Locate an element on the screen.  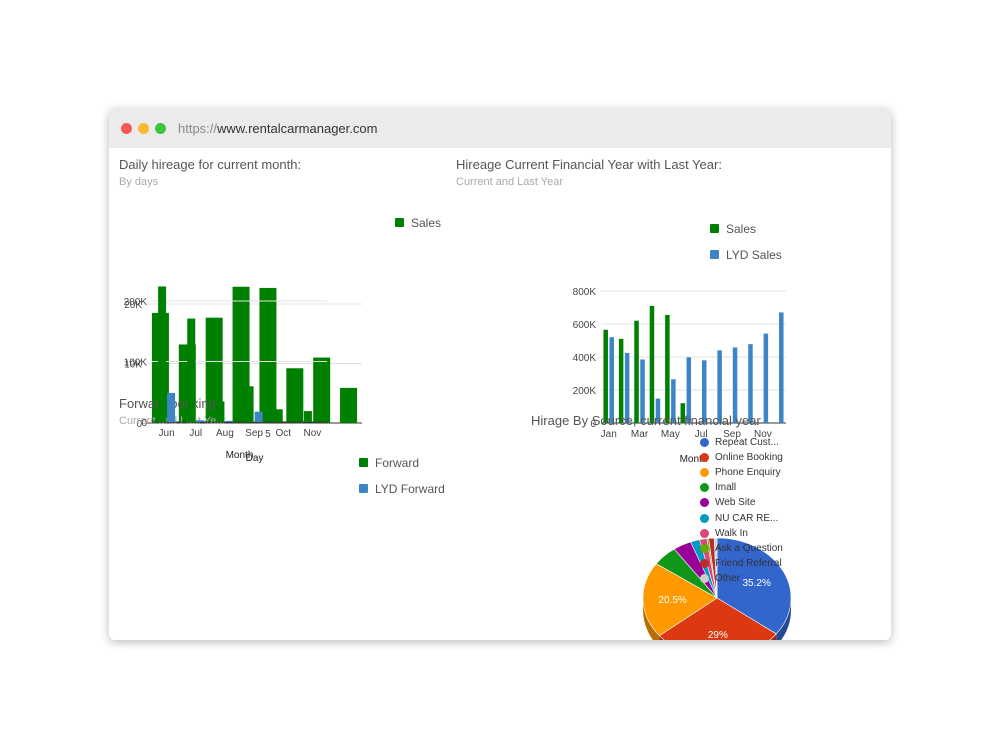
pie-slice-repeat-cust- is located at coordinates (754, 586).